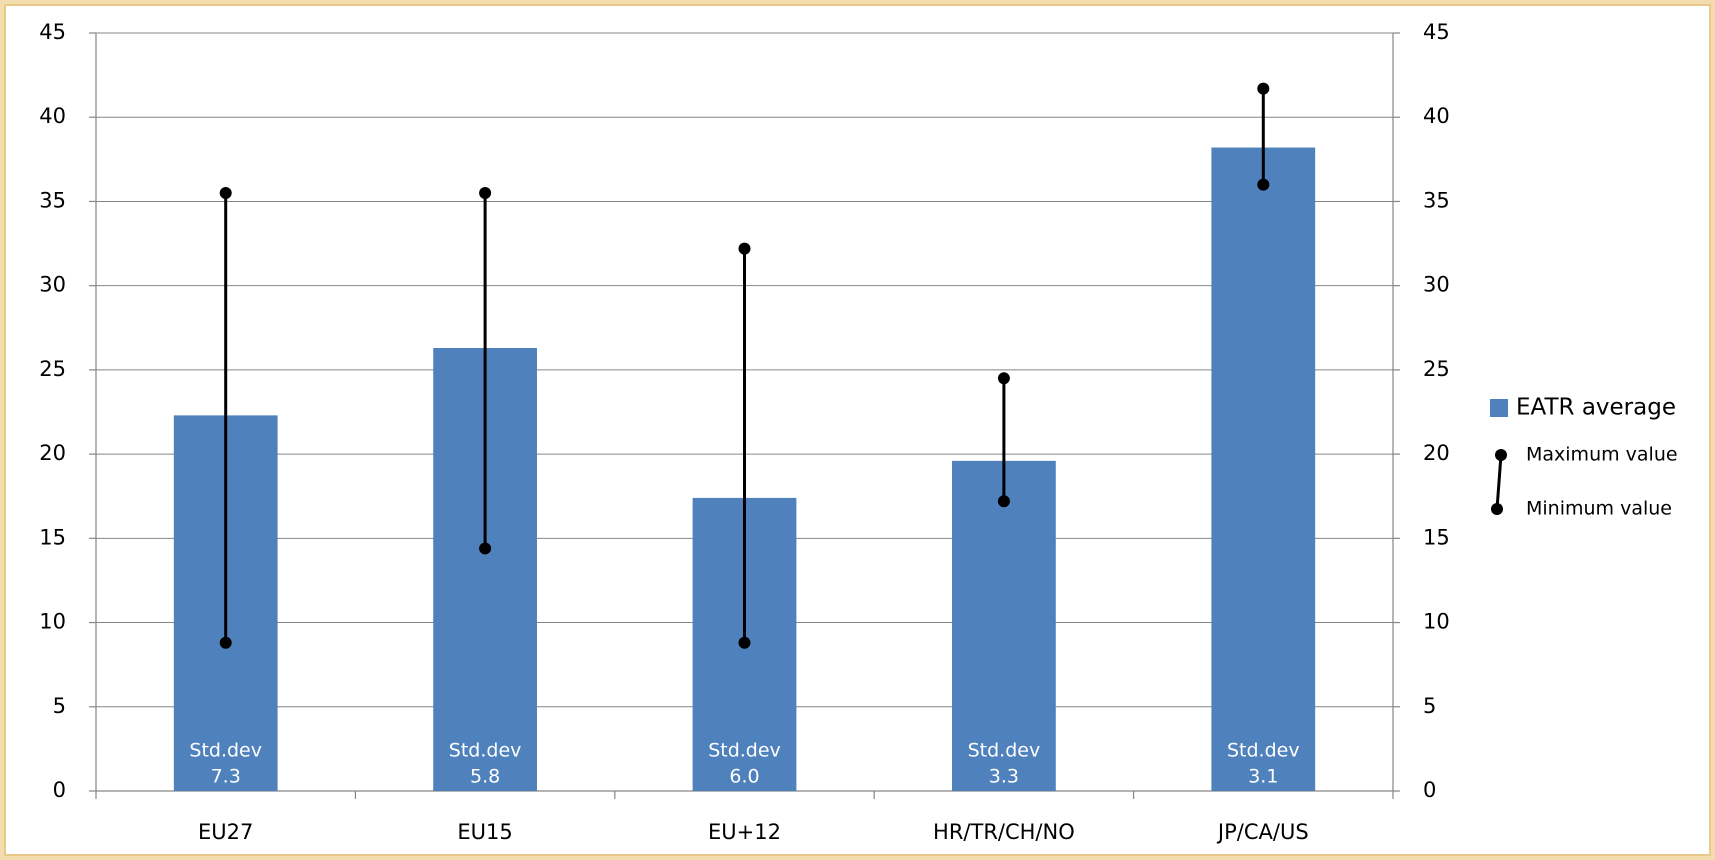 The width and height of the screenshot is (1715, 860). What do you see at coordinates (52, 622) in the screenshot?
I see `y-tick-label: 10` at bounding box center [52, 622].